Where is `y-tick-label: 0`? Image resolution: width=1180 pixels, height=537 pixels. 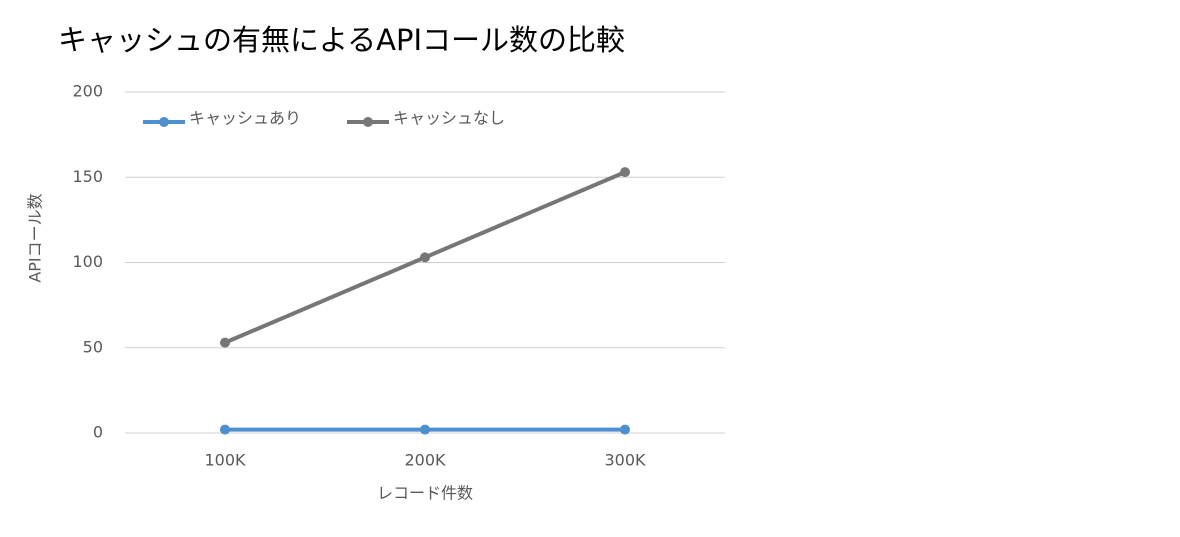
y-tick-label: 0 is located at coordinates (98, 432).